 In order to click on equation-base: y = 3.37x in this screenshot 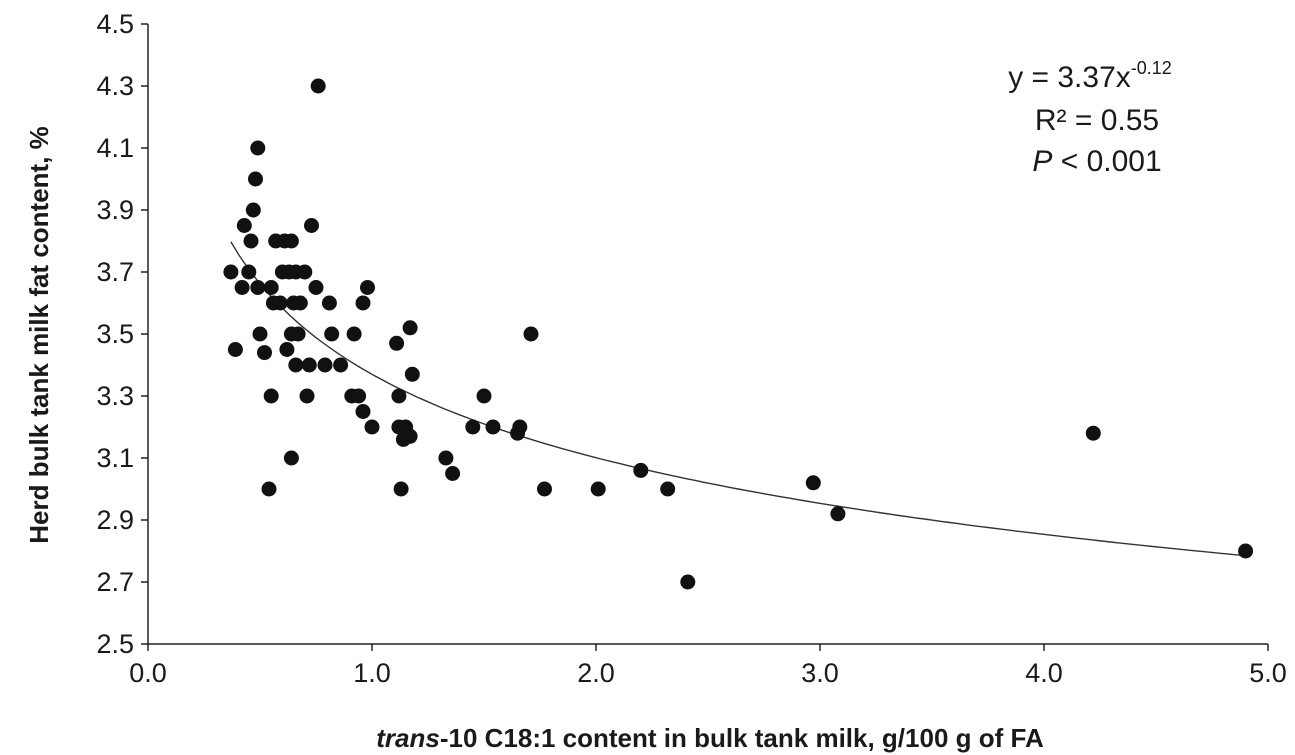, I will do `click(1069, 77)`.